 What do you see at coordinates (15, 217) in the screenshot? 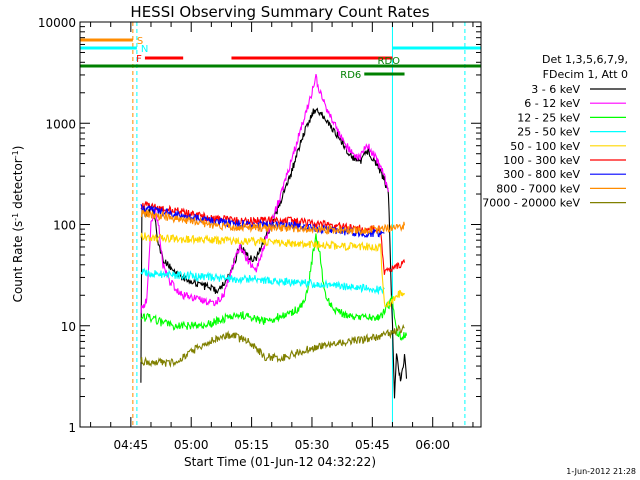
I see `y-axis-label-sup1: -1` at bounding box center [15, 217].